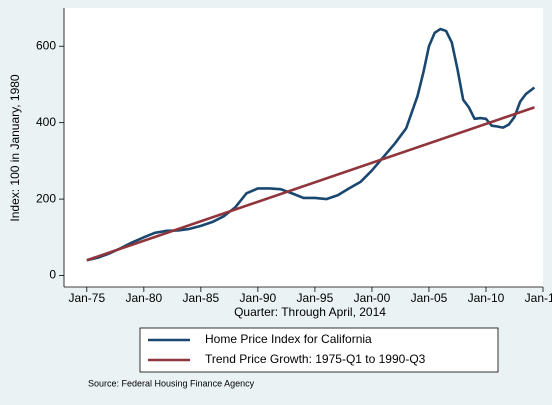 This screenshot has height=405, width=552. I want to click on legend-label: Trend Price Growth: 1975-Q1 to 1990-Q3, so click(315, 359).